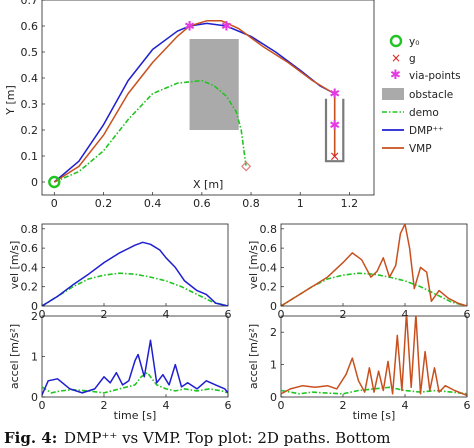 The width and height of the screenshot is (474, 448). What do you see at coordinates (14, 265) in the screenshot?
I see `dmp-vel-ylabel: vel [m/s]` at bounding box center [14, 265].